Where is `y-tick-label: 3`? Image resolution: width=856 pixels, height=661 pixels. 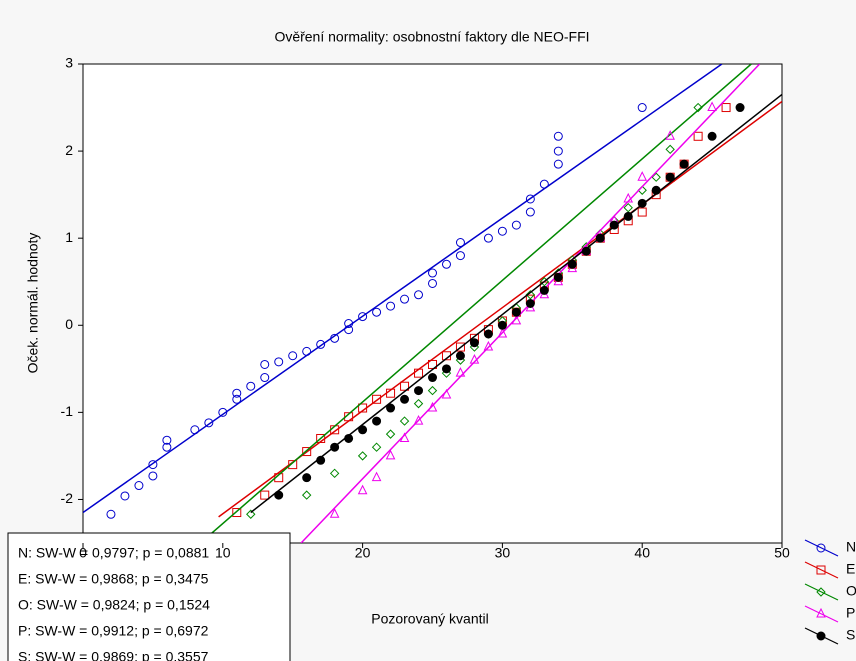
y-tick-label: 3 is located at coordinates (69, 63).